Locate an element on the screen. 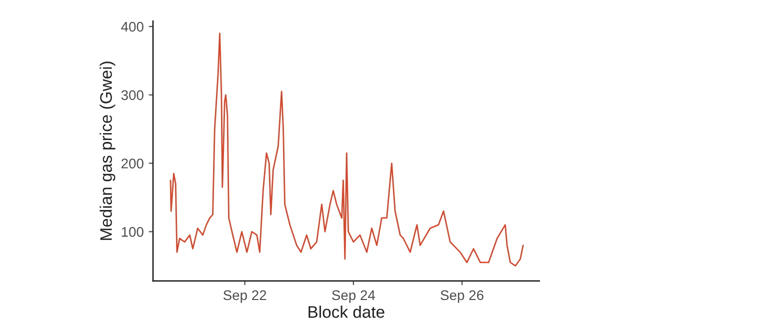 This screenshot has width=765, height=334. y-tick-label: 200 is located at coordinates (133, 163).